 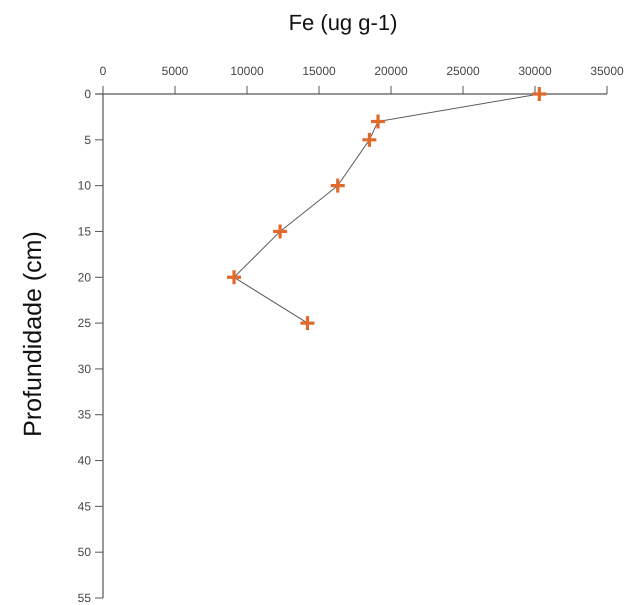 I want to click on x-tick-label: 30000, so click(x=535, y=71).